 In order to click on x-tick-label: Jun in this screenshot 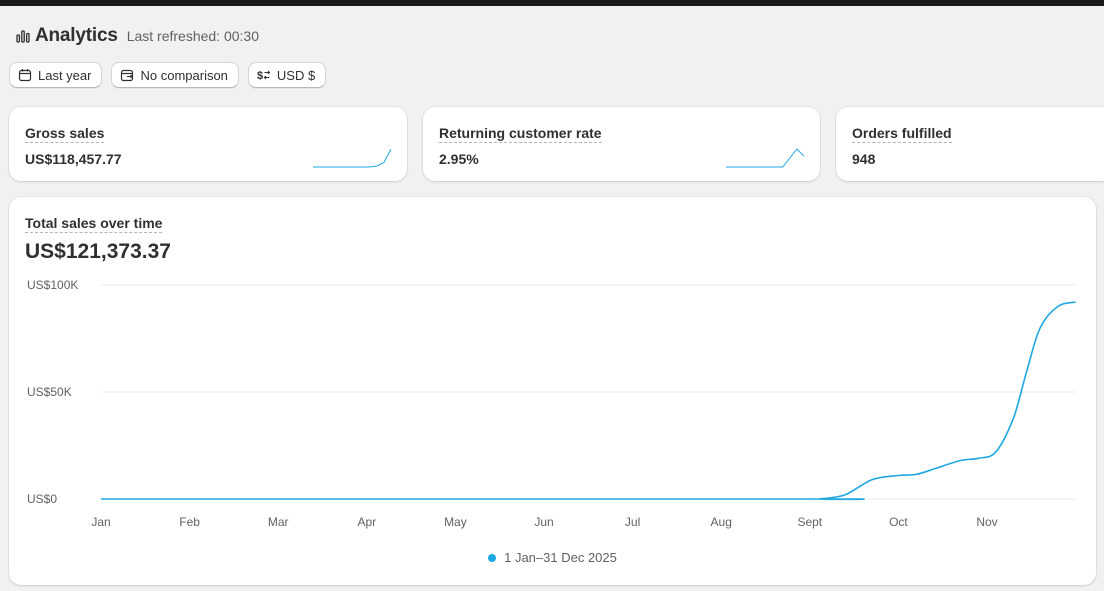, I will do `click(543, 522)`.